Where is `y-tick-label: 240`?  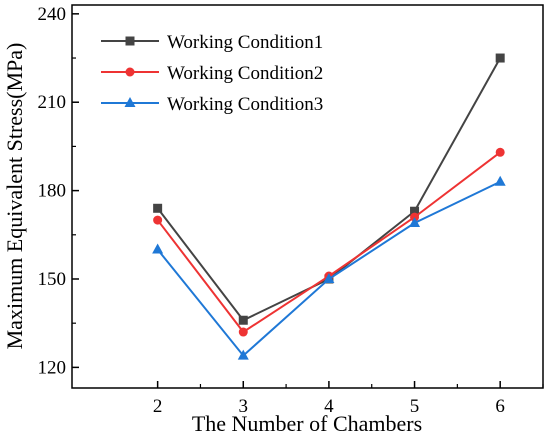 y-tick-label: 240 is located at coordinates (52, 14).